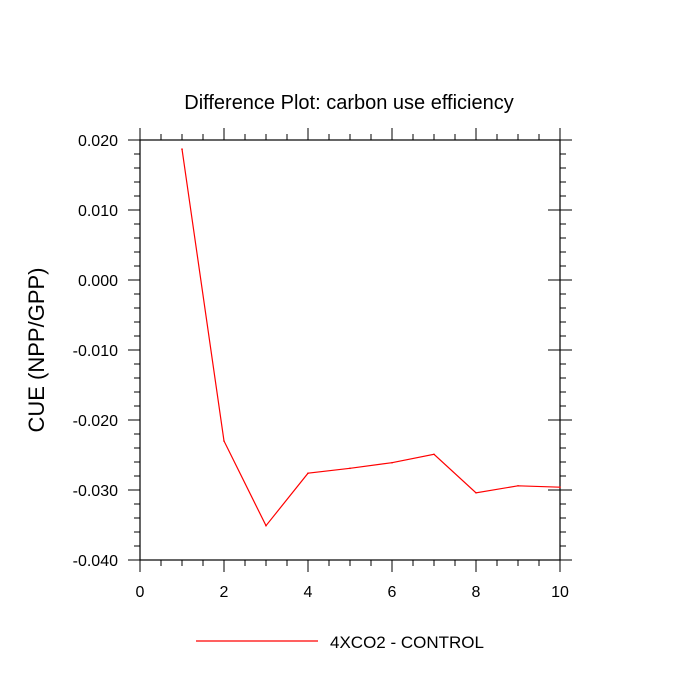 The height and width of the screenshot is (700, 700). Describe the element at coordinates (407, 642) in the screenshot. I see `legend-label: 4XCO2 - CONTROL` at that location.